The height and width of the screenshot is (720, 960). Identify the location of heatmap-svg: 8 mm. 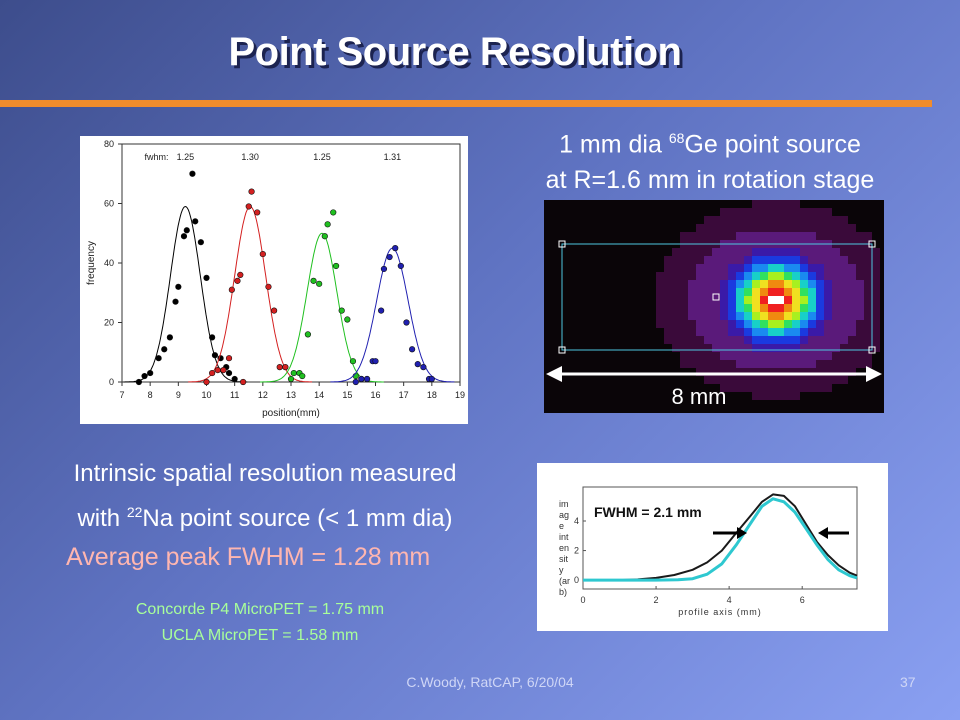
(714, 306).